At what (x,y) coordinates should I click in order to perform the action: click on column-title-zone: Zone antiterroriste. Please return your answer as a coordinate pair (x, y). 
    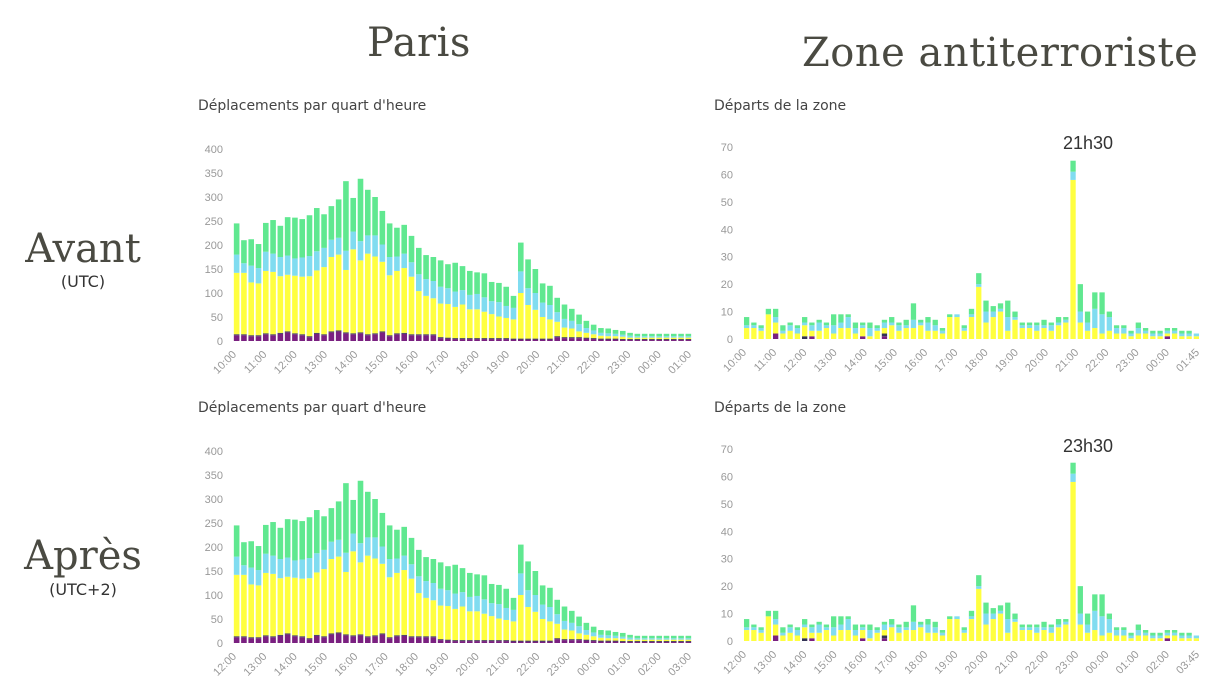
    Looking at the image, I should click on (1000, 53).